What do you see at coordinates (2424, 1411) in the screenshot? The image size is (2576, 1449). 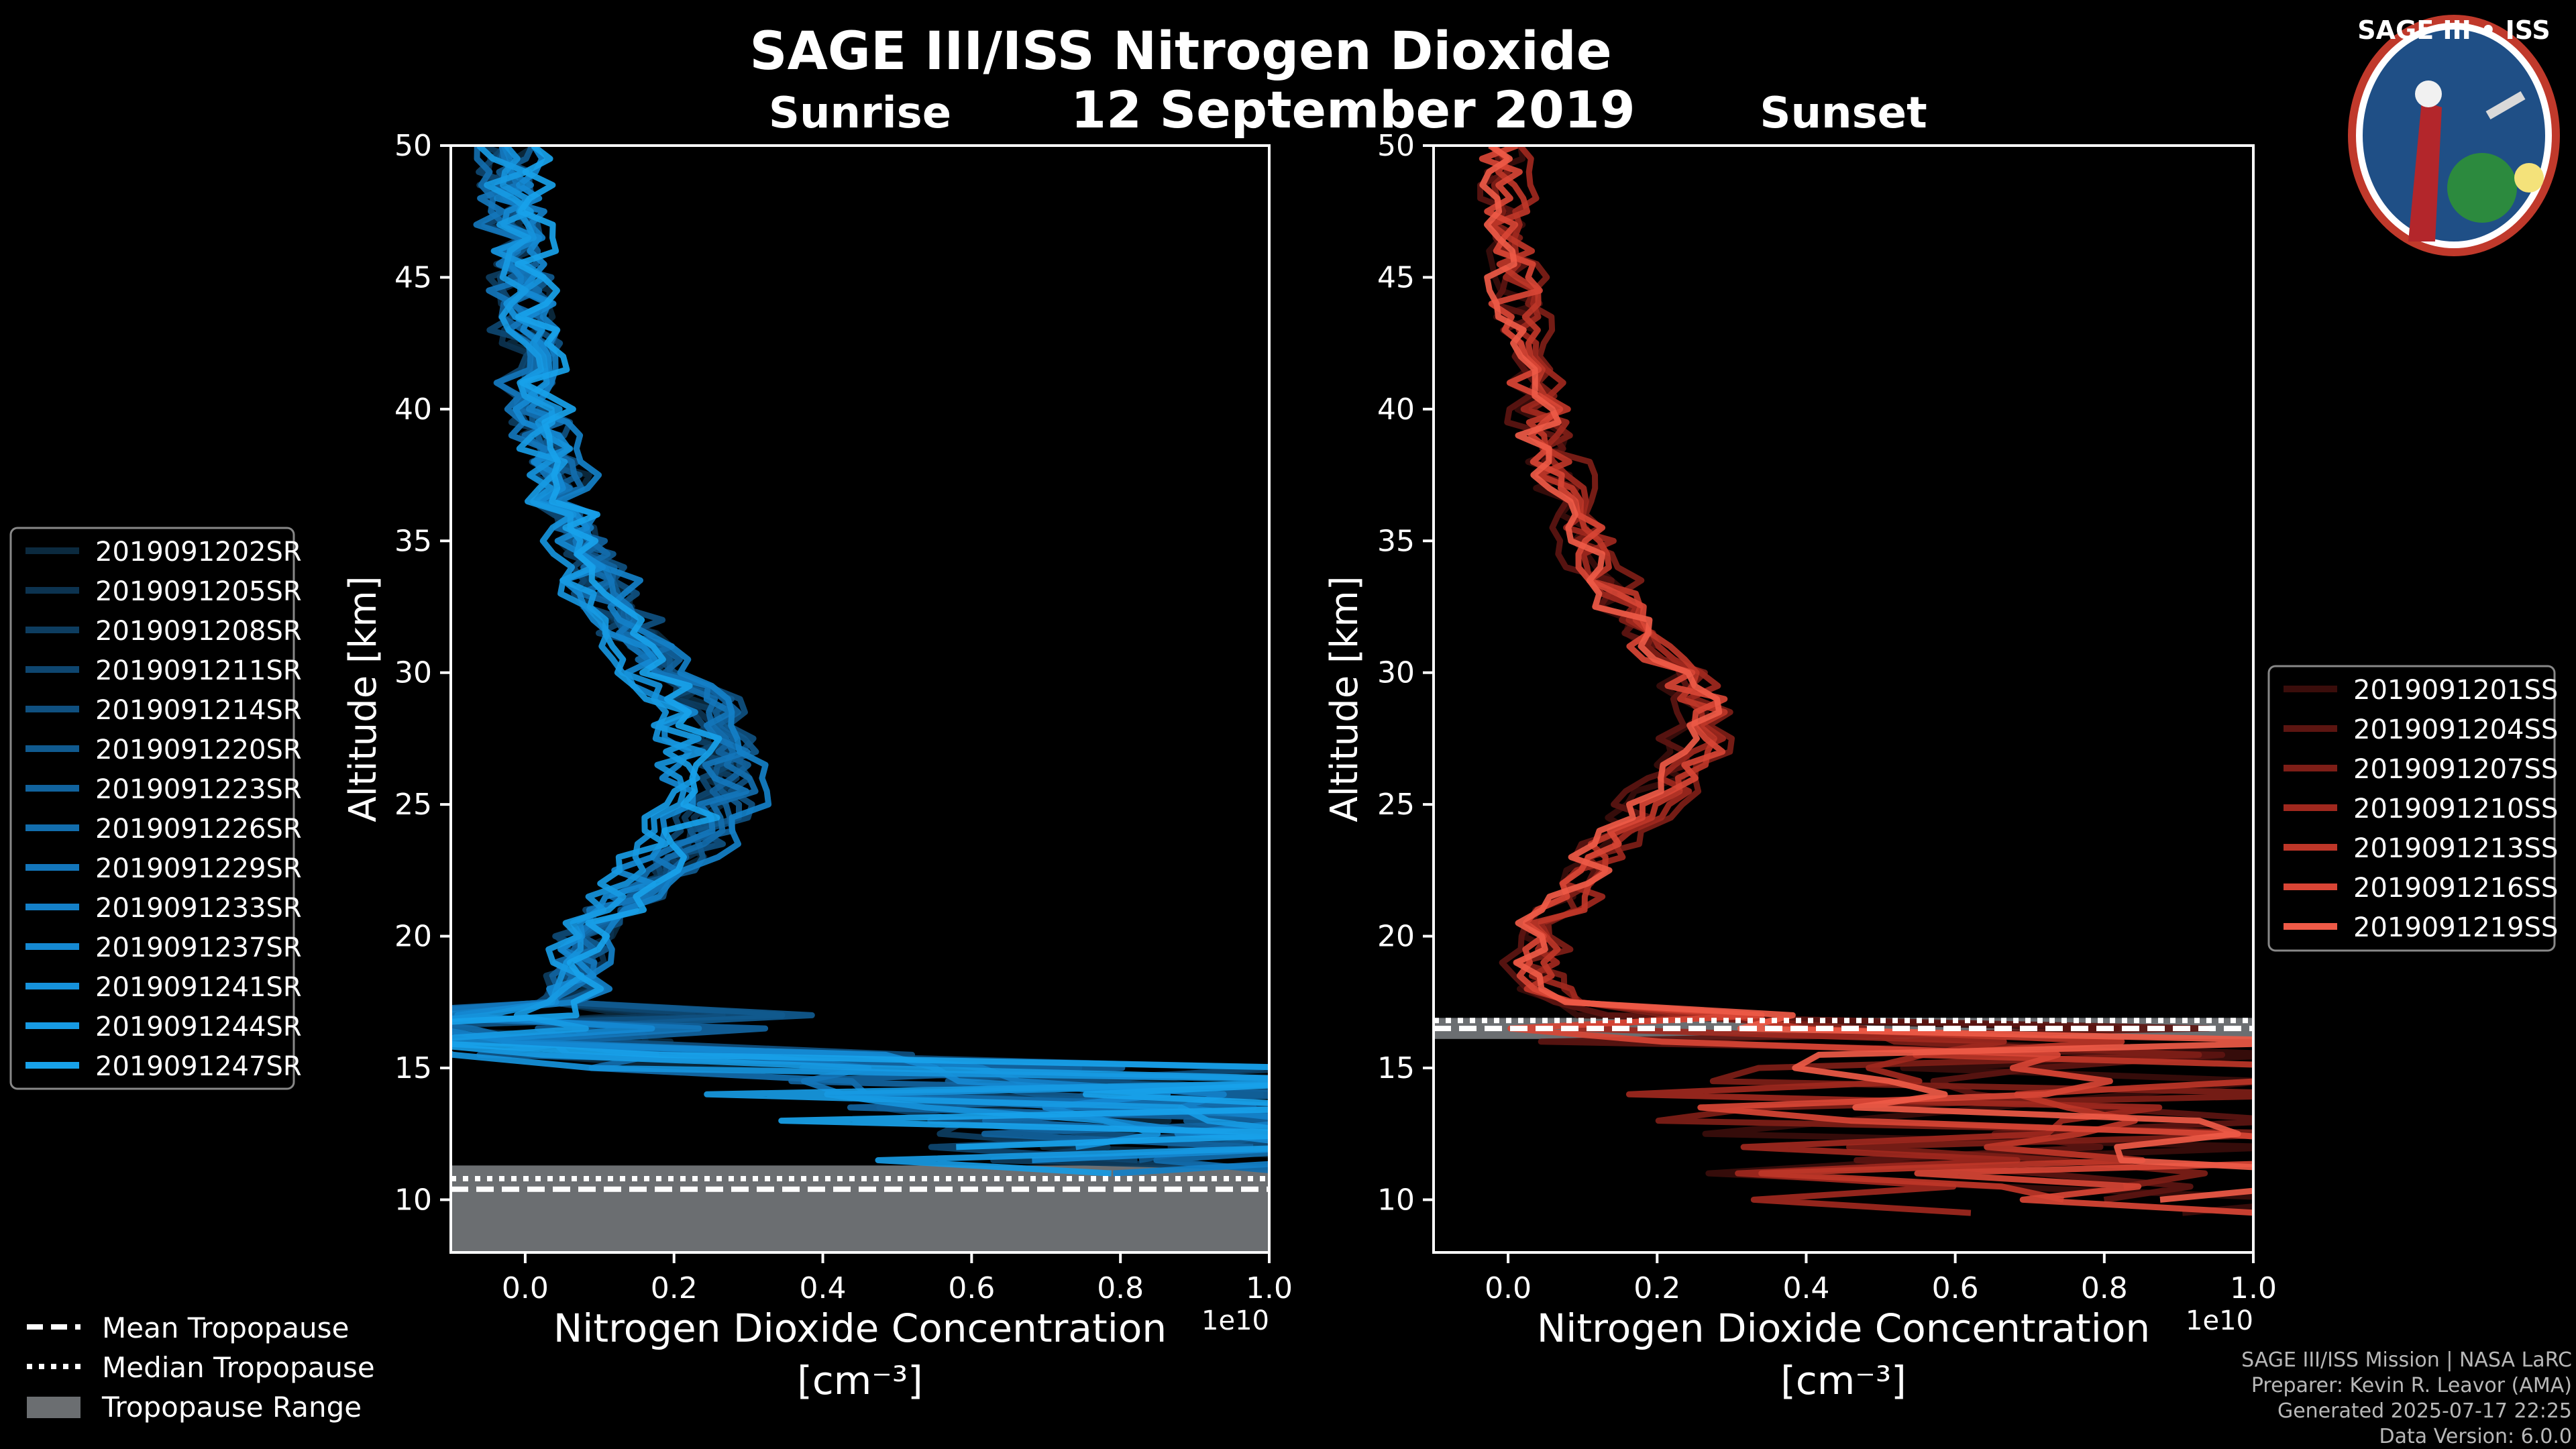 I see `footer-generated: Generated 2025-07-17 22:25` at bounding box center [2424, 1411].